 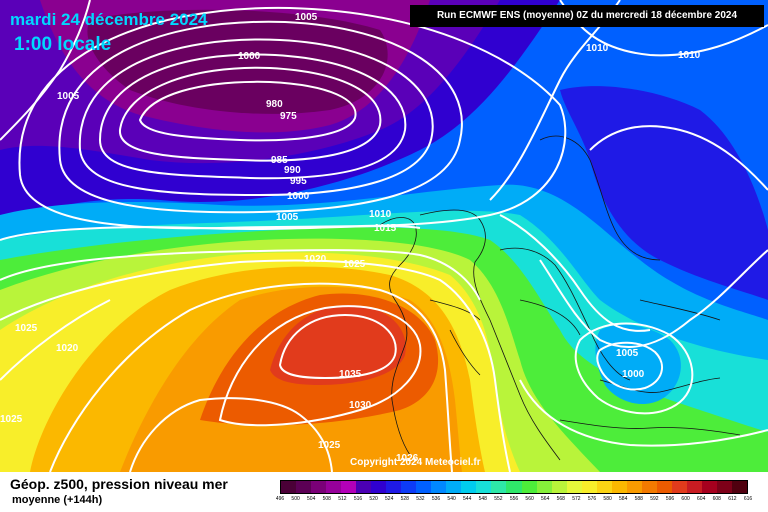 I want to click on parameter-title: Géop. z500, pression niveau mer, so click(x=119, y=484).